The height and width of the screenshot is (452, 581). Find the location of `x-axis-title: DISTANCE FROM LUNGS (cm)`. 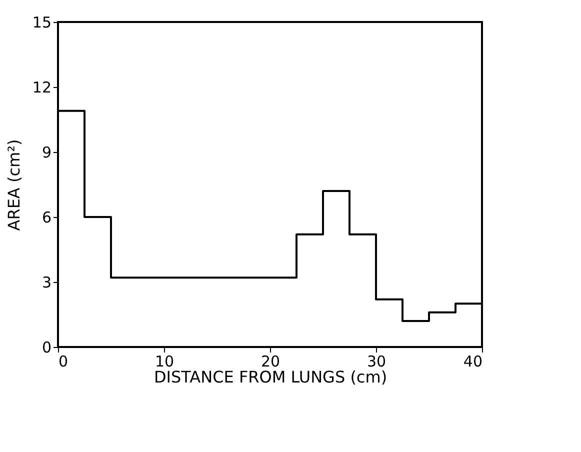

x-axis-title: DISTANCE FROM LUNGS (cm) is located at coordinates (271, 377).